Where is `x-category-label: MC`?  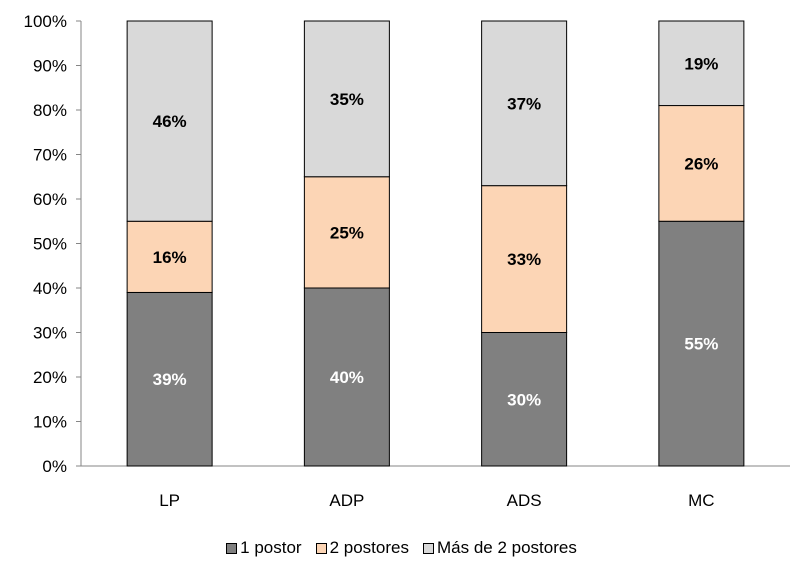 x-category-label: MC is located at coordinates (701, 500).